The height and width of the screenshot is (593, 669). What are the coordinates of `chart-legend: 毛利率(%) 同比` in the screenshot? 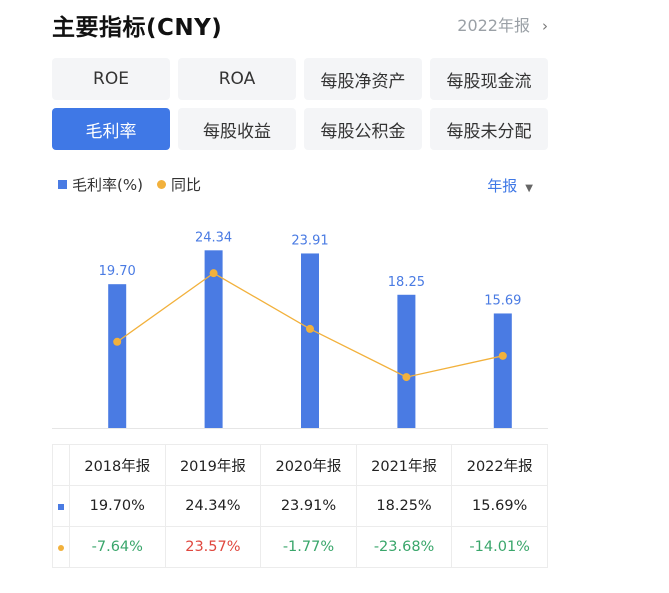 It's located at (129, 184).